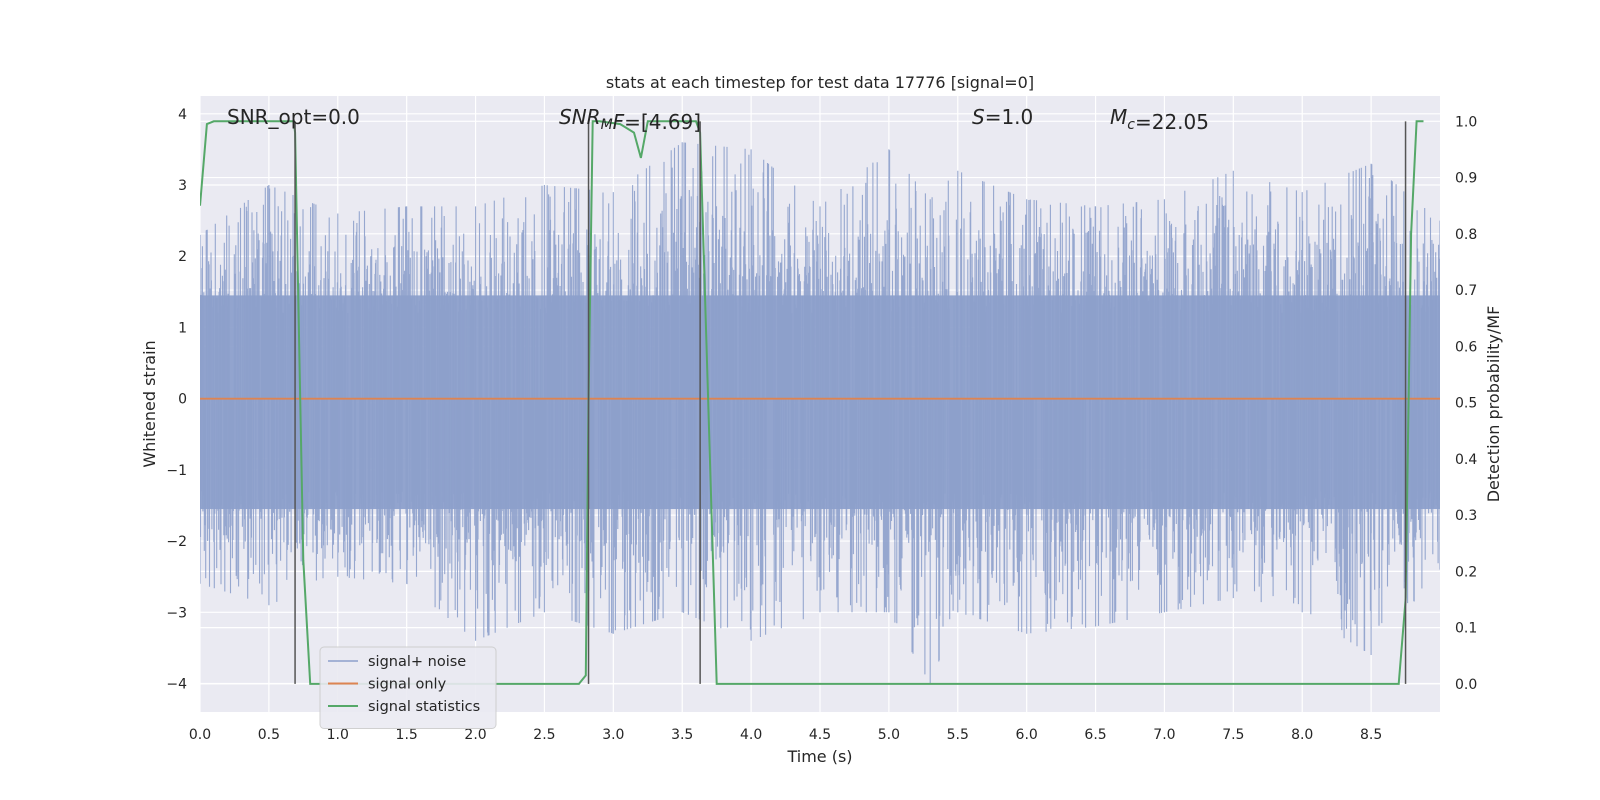  Describe the element at coordinates (820, 735) in the screenshot. I see `x-tick-label: 4.5` at that location.